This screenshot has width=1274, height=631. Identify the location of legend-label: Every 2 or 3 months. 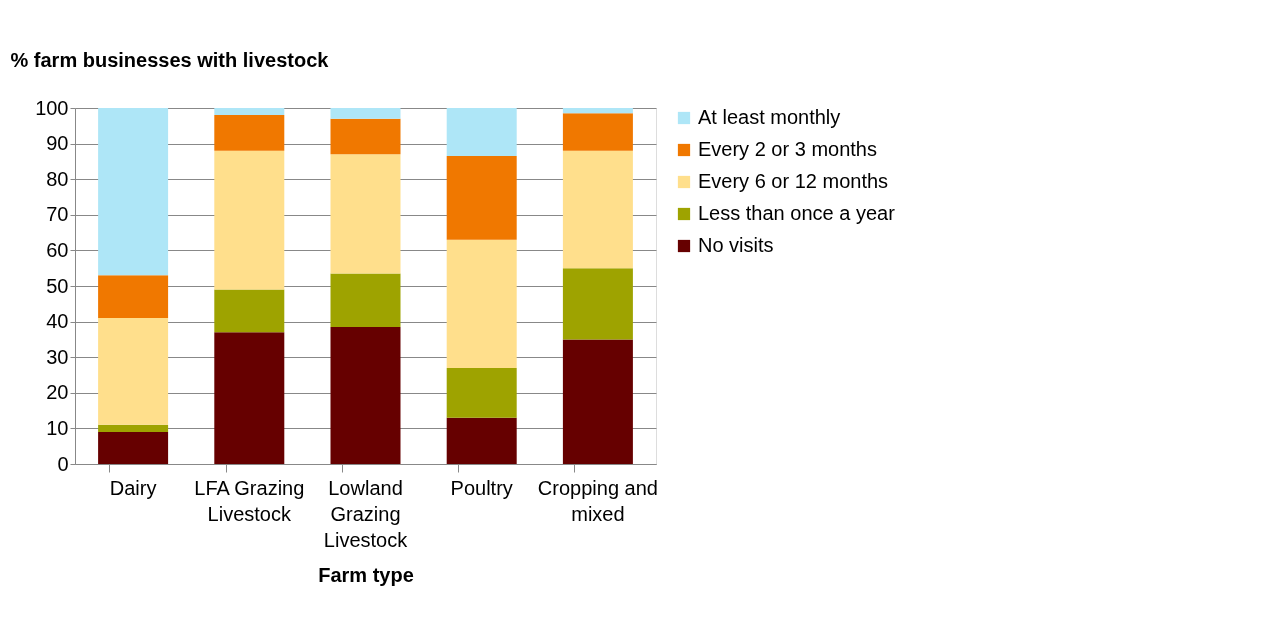
(787, 149).